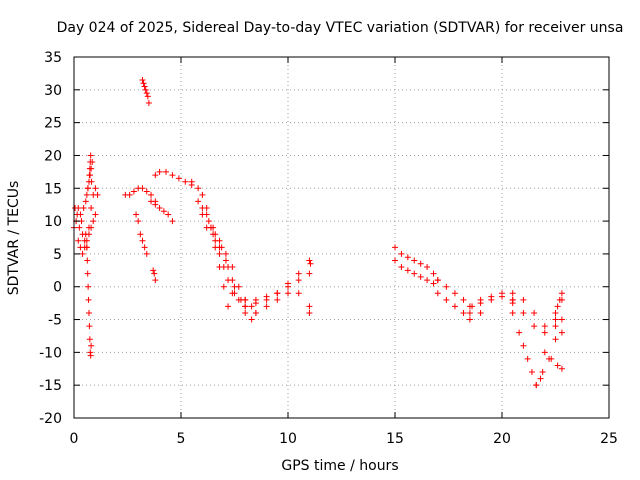  What do you see at coordinates (395, 439) in the screenshot?
I see `x-tick-label: 15` at bounding box center [395, 439].